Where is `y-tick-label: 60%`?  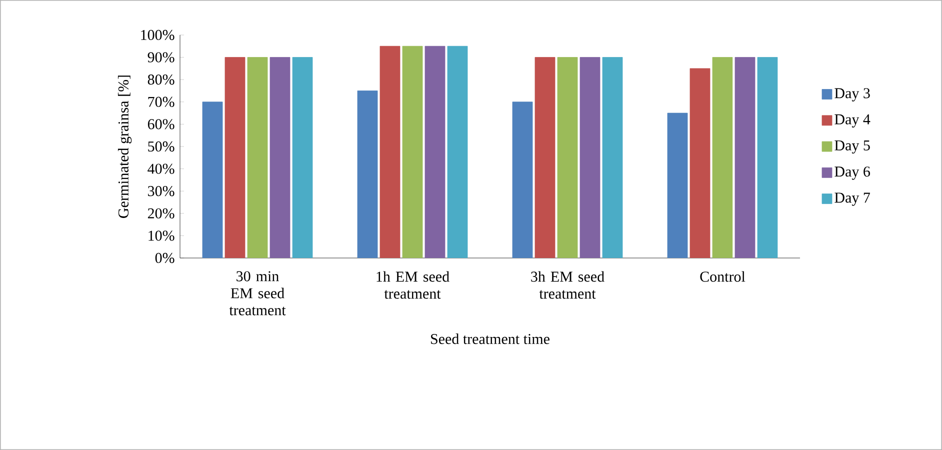
y-tick-label: 60% is located at coordinates (161, 124).